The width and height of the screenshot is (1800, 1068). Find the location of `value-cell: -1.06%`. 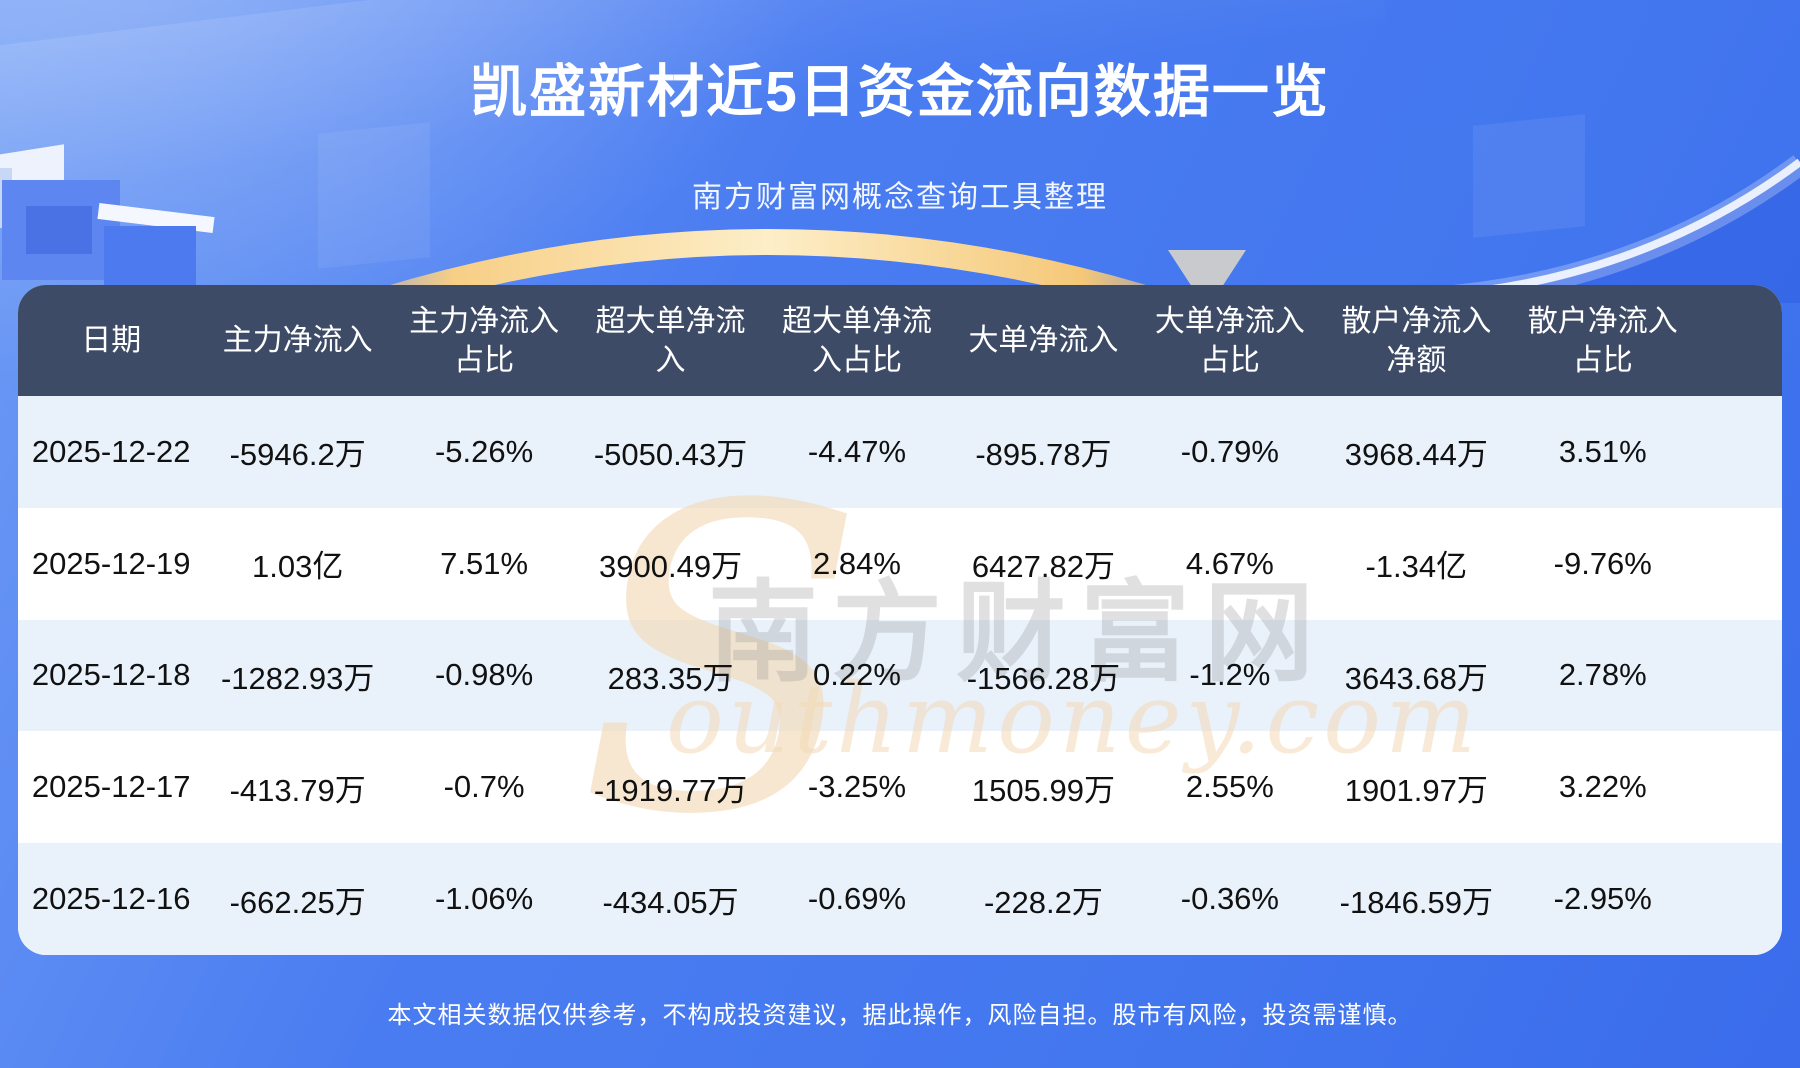

value-cell: -1.06% is located at coordinates (484, 899).